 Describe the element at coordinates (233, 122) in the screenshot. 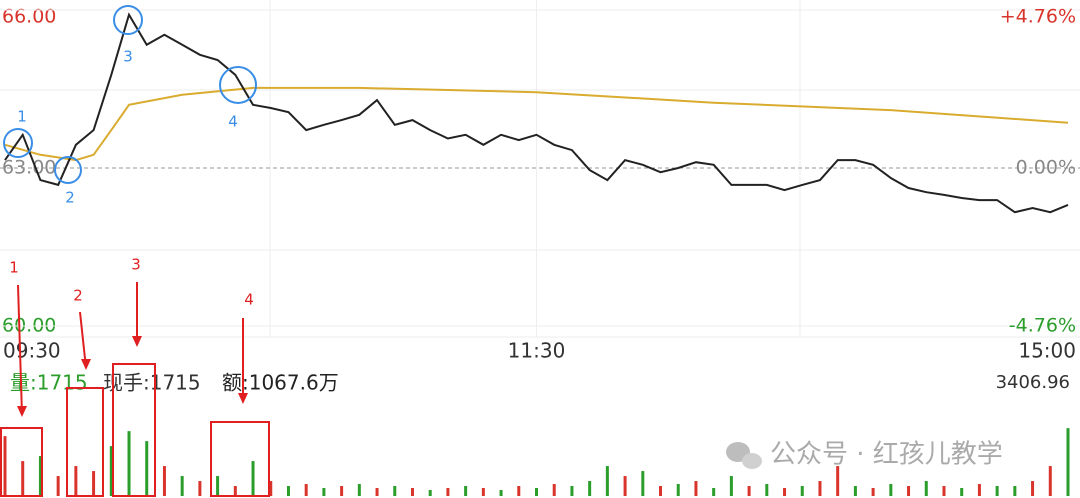

I see `circle-label: 4` at that location.